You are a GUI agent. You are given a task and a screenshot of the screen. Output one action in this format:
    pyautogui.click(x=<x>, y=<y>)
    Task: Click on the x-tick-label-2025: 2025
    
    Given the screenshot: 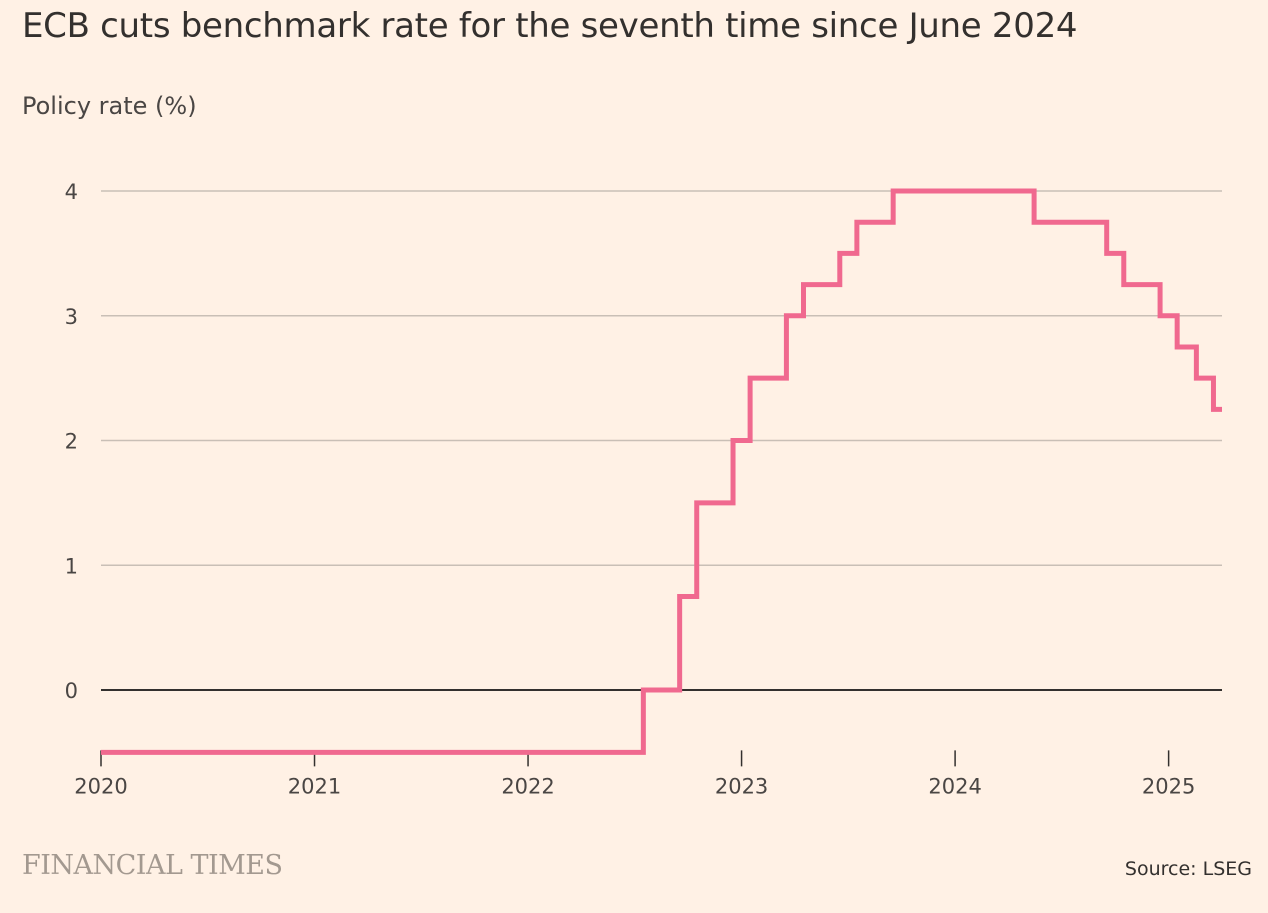 What is the action you would take?
    pyautogui.click(x=1168, y=786)
    